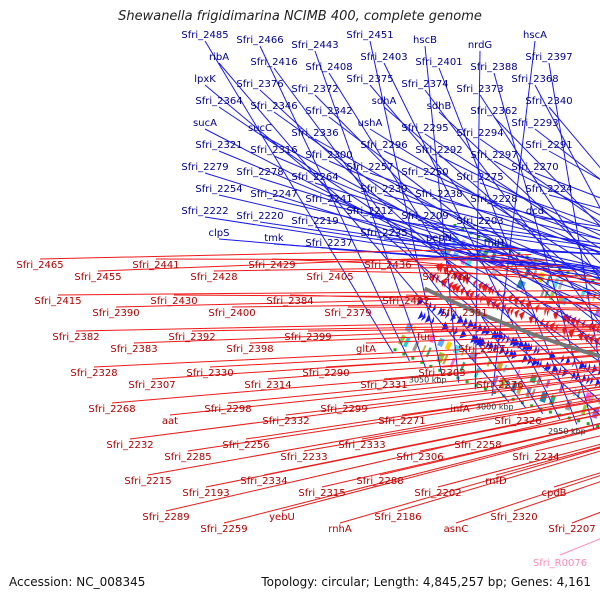 This screenshot has height=600, width=600. What do you see at coordinates (425, 40) in the screenshot?
I see `forward-gene-label: hscB` at bounding box center [425, 40].